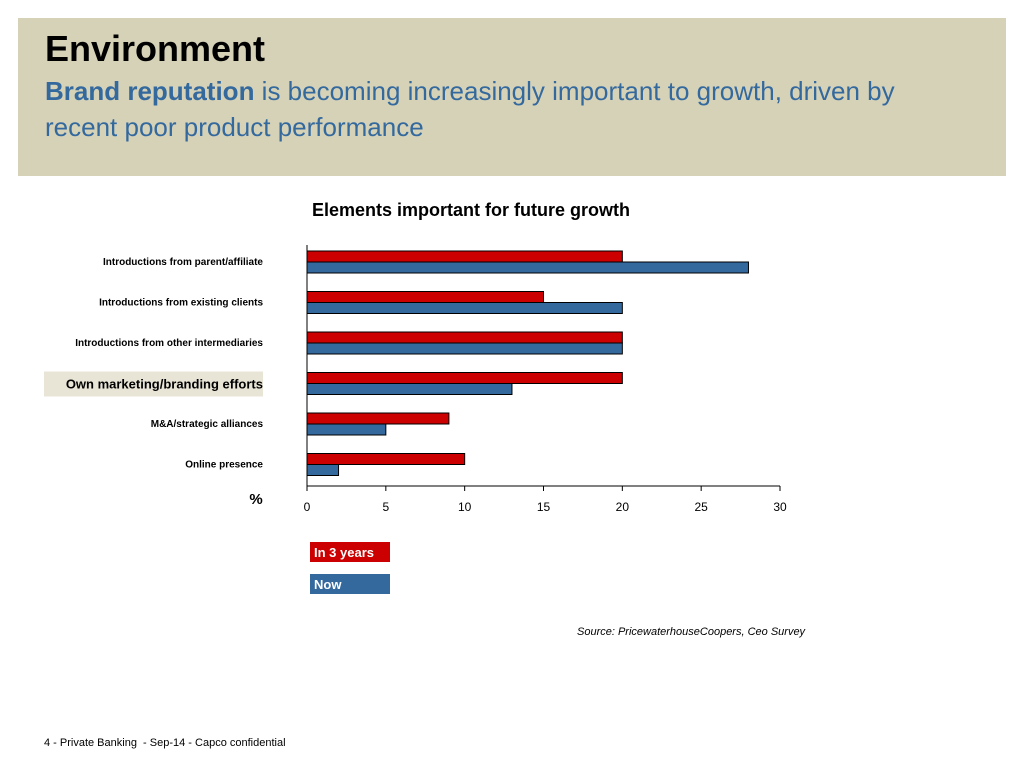  What do you see at coordinates (207, 424) in the screenshot?
I see `category-label: M&A/strategic alliances` at bounding box center [207, 424].